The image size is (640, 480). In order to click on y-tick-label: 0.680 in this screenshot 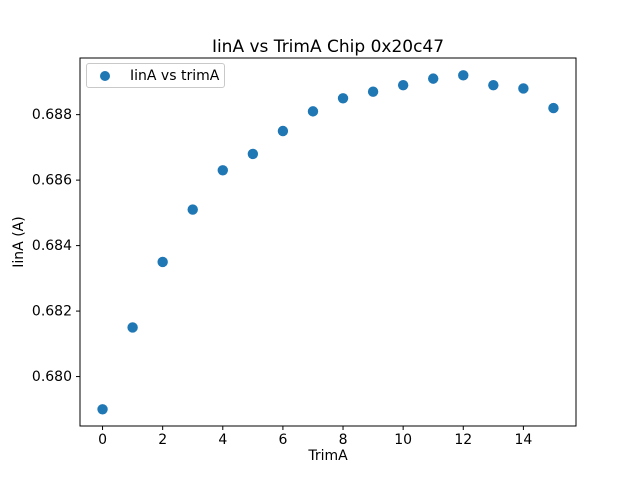, I will do `click(52, 377)`.